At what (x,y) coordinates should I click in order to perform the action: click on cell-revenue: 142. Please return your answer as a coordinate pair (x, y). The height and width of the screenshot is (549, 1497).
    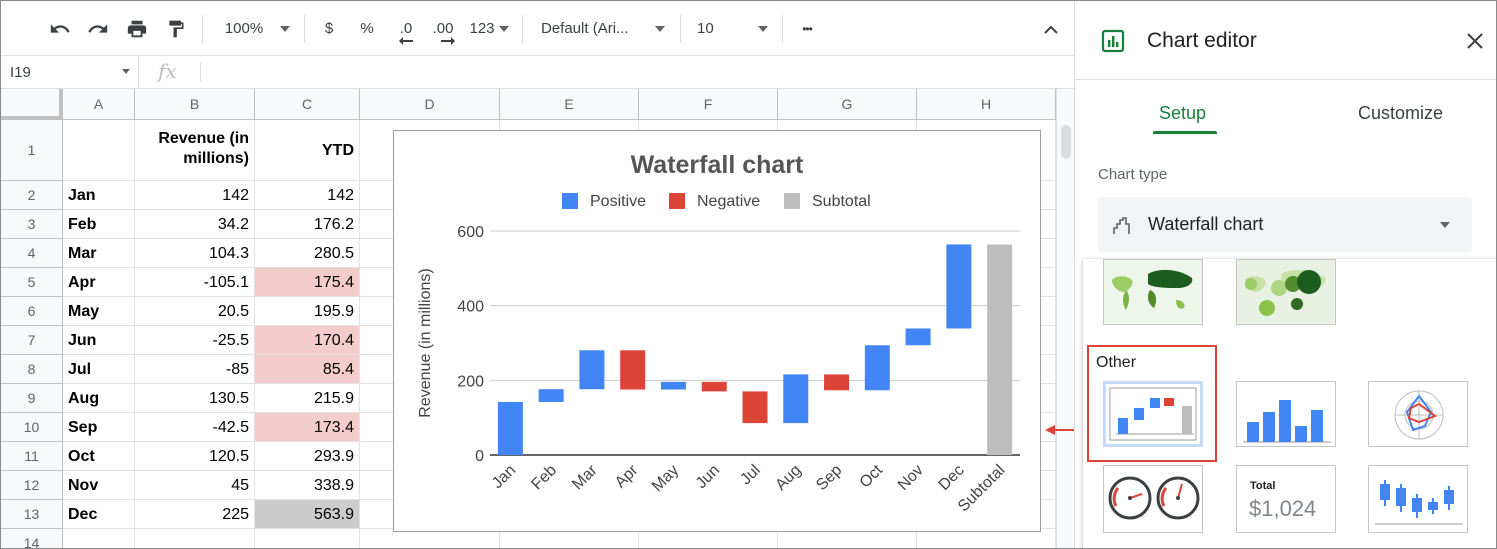
    Looking at the image, I should click on (195, 195).